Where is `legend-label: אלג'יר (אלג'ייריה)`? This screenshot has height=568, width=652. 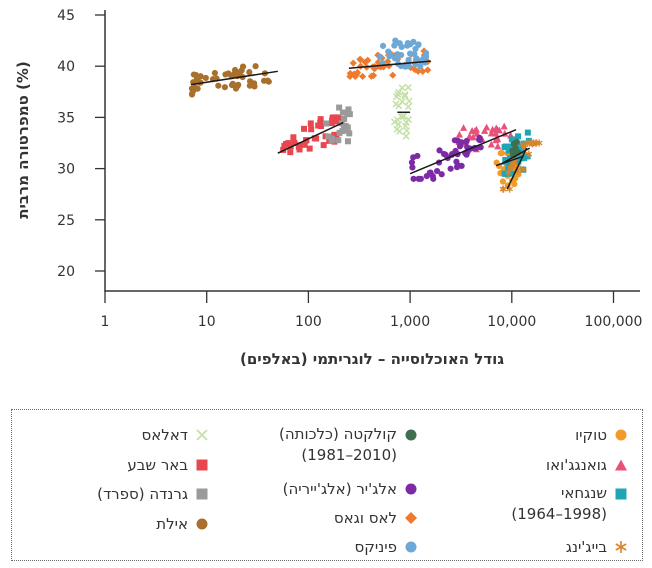
legend-label: אלג'יר (אלג'ייריה) is located at coordinates (339, 489).